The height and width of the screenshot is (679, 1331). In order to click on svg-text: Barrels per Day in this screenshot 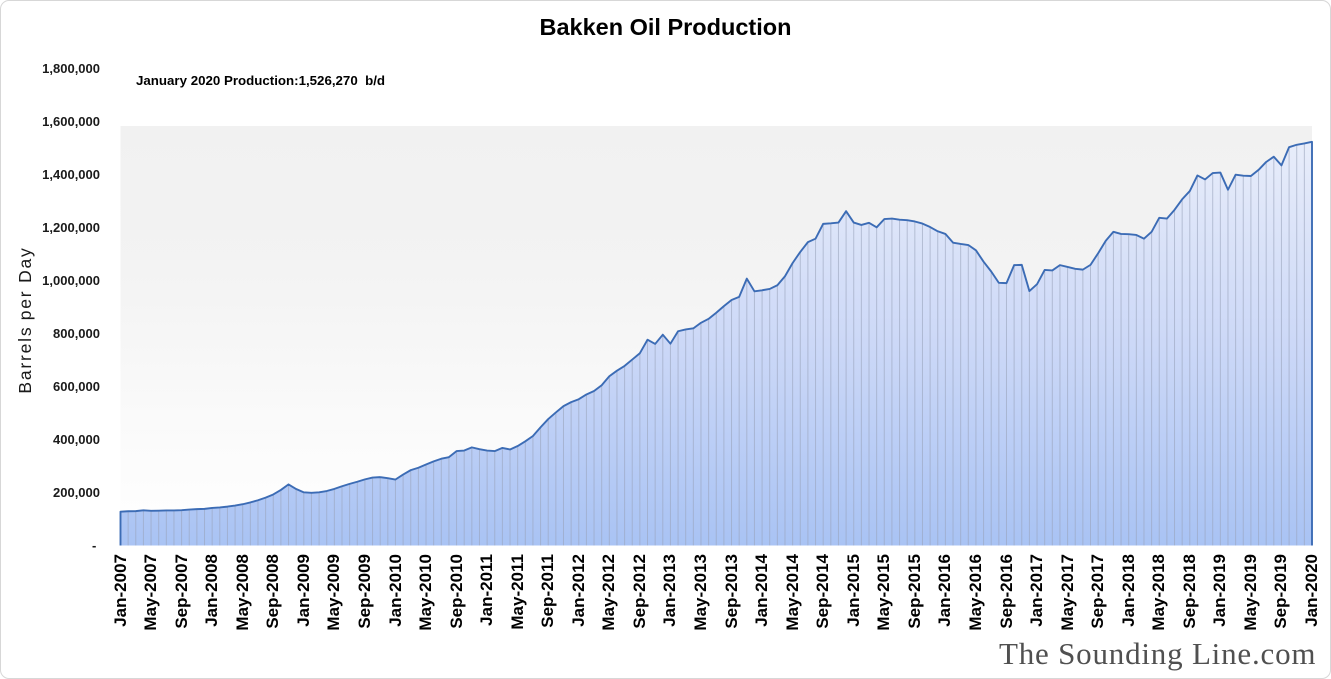, I will do `click(25, 319)`.